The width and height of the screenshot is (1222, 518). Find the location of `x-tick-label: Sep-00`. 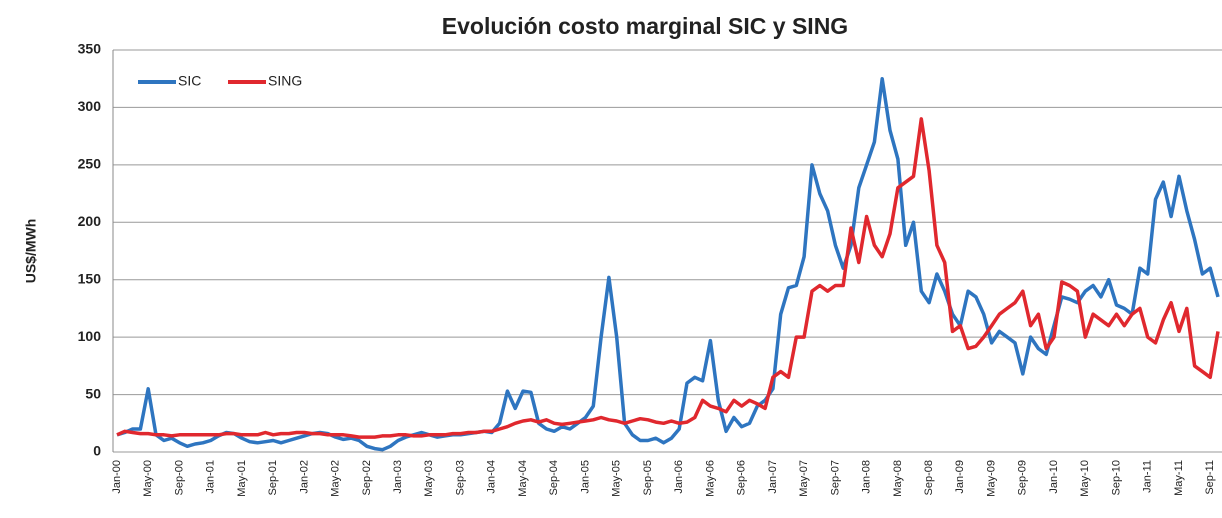

x-tick-label: Sep-00 is located at coordinates (179, 477).